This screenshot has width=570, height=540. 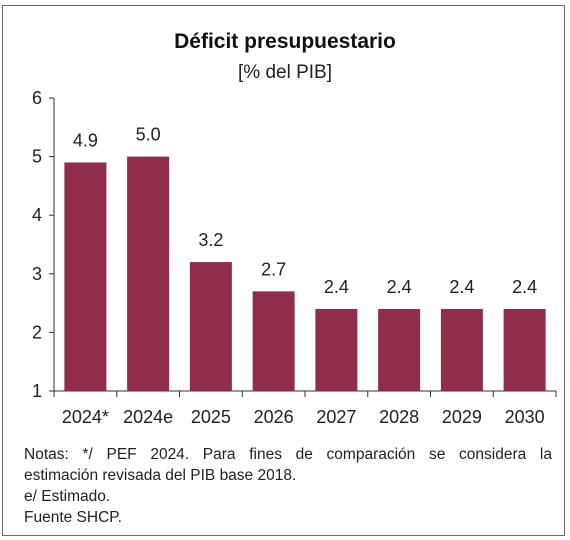 I want to click on chart-subtitle: [% del PIB], so click(x=285, y=72).